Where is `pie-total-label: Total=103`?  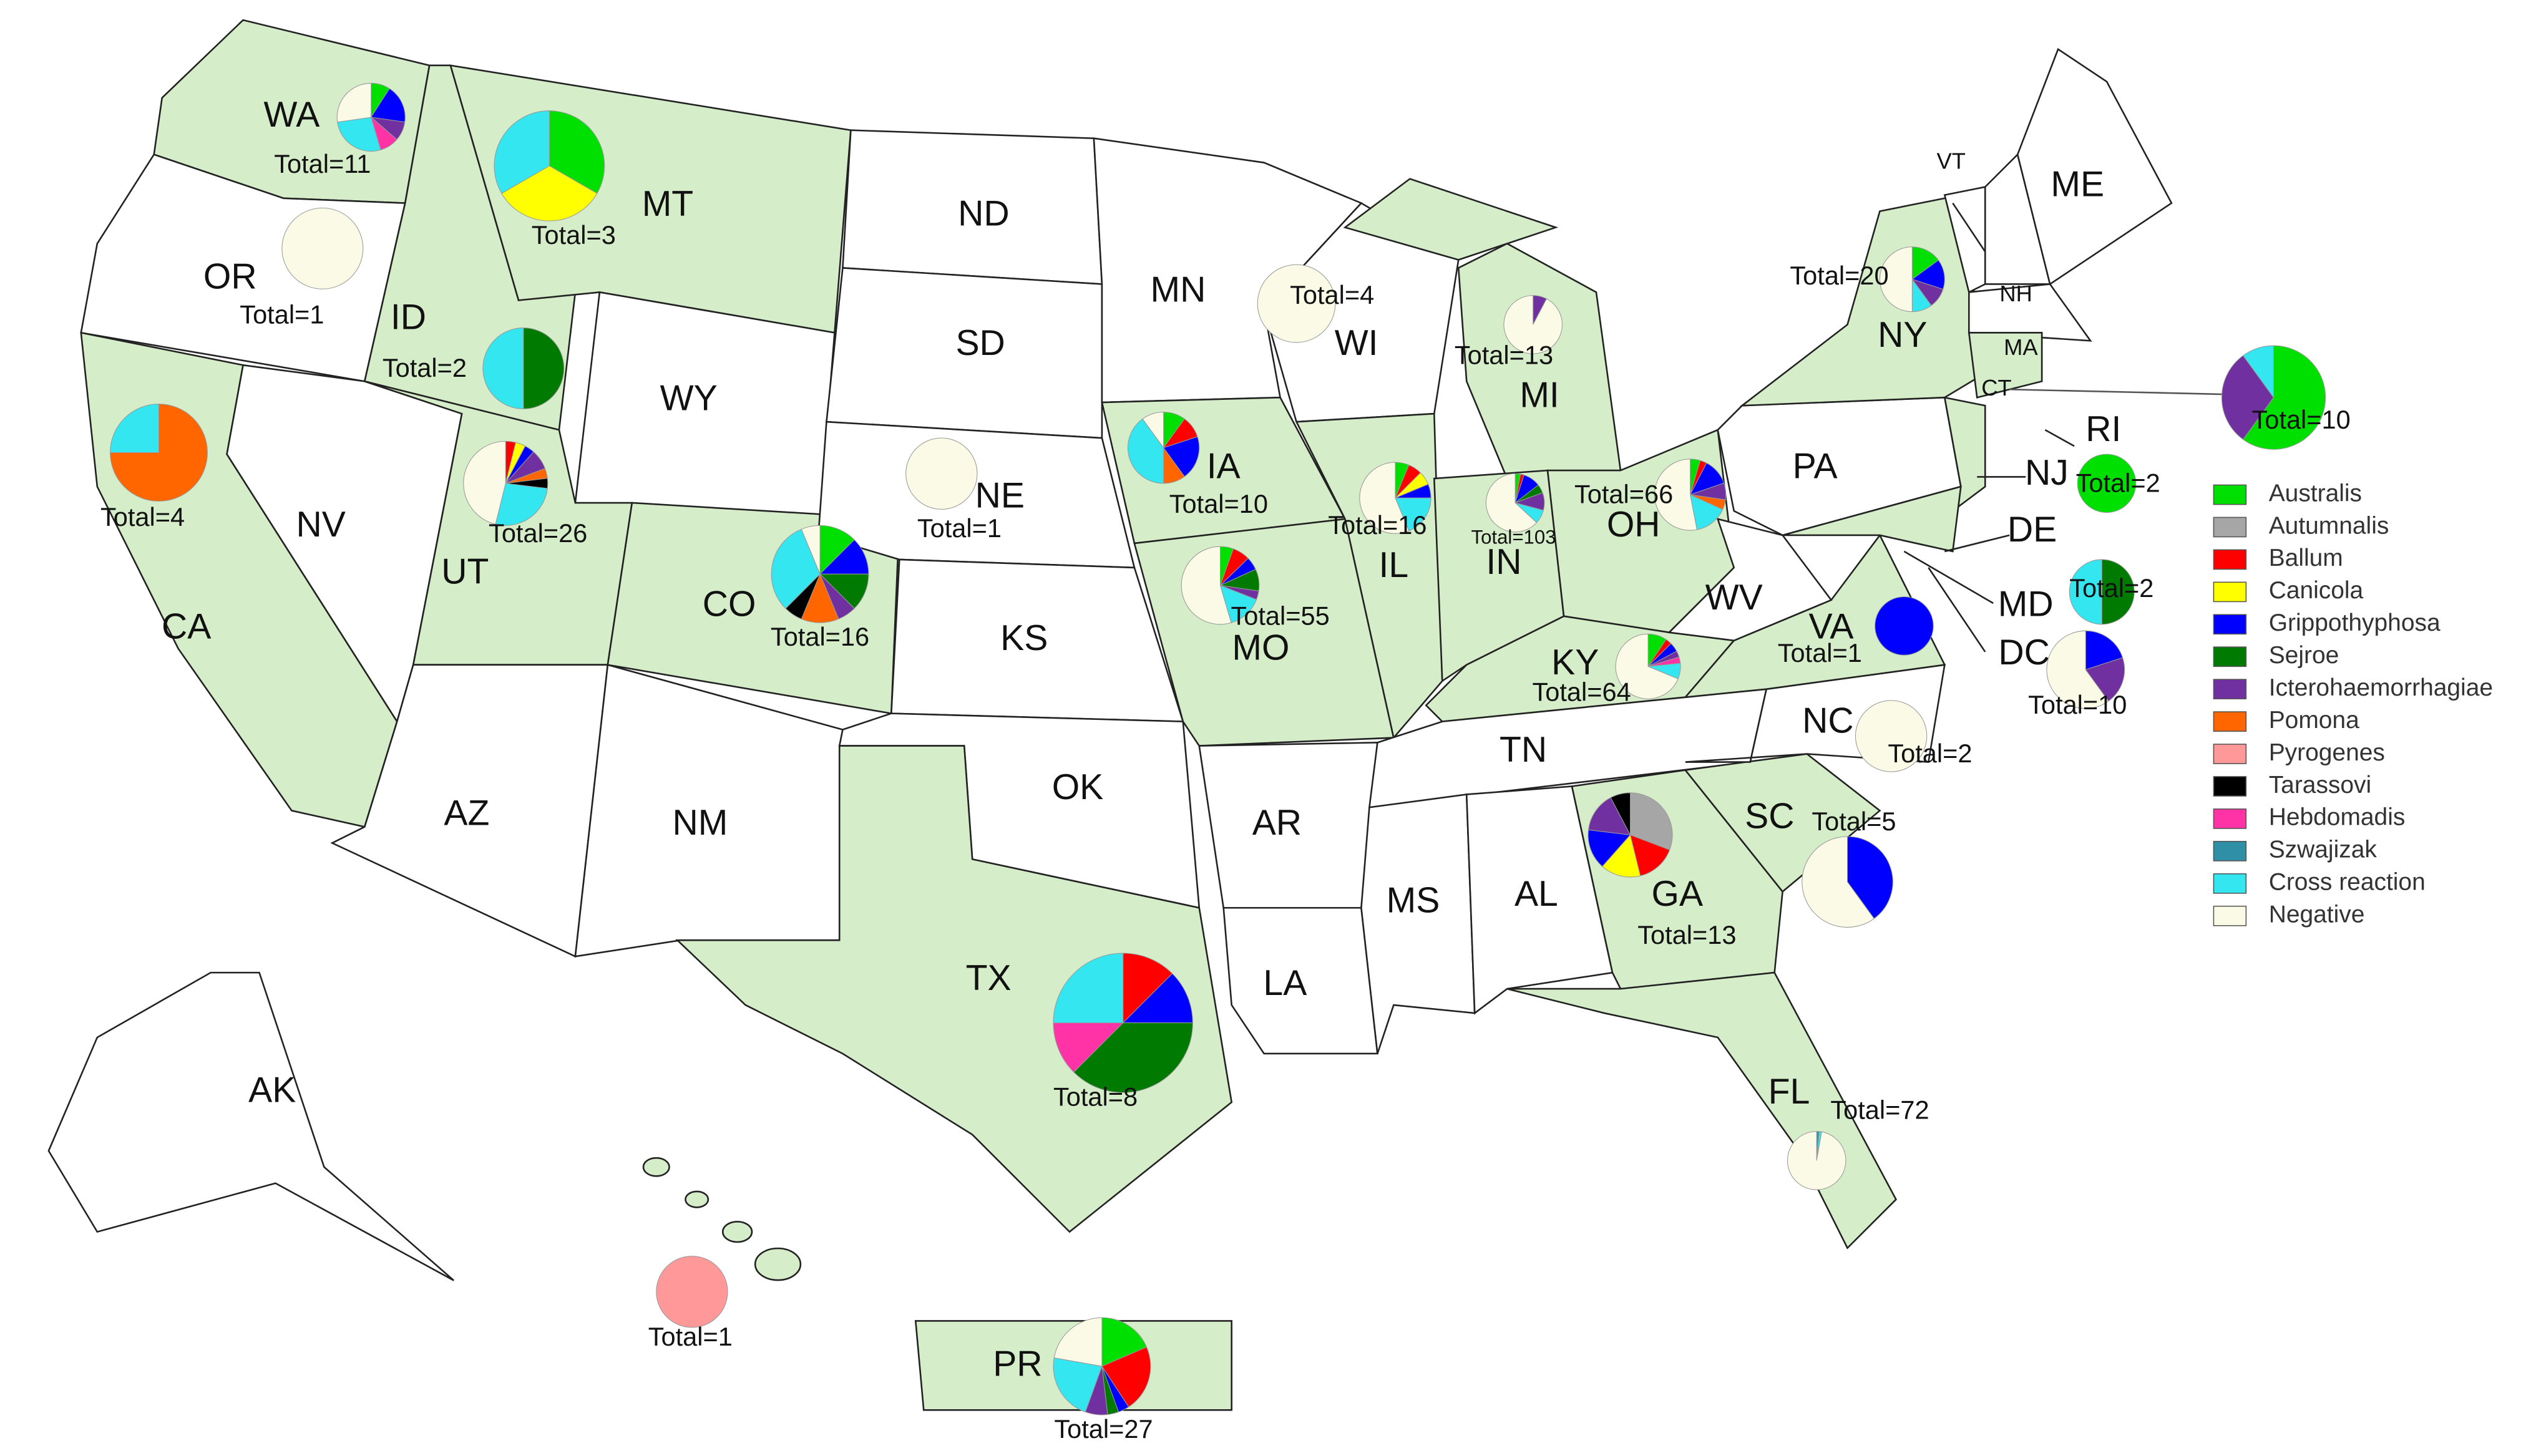
pie-total-label: Total=103 is located at coordinates (1514, 537).